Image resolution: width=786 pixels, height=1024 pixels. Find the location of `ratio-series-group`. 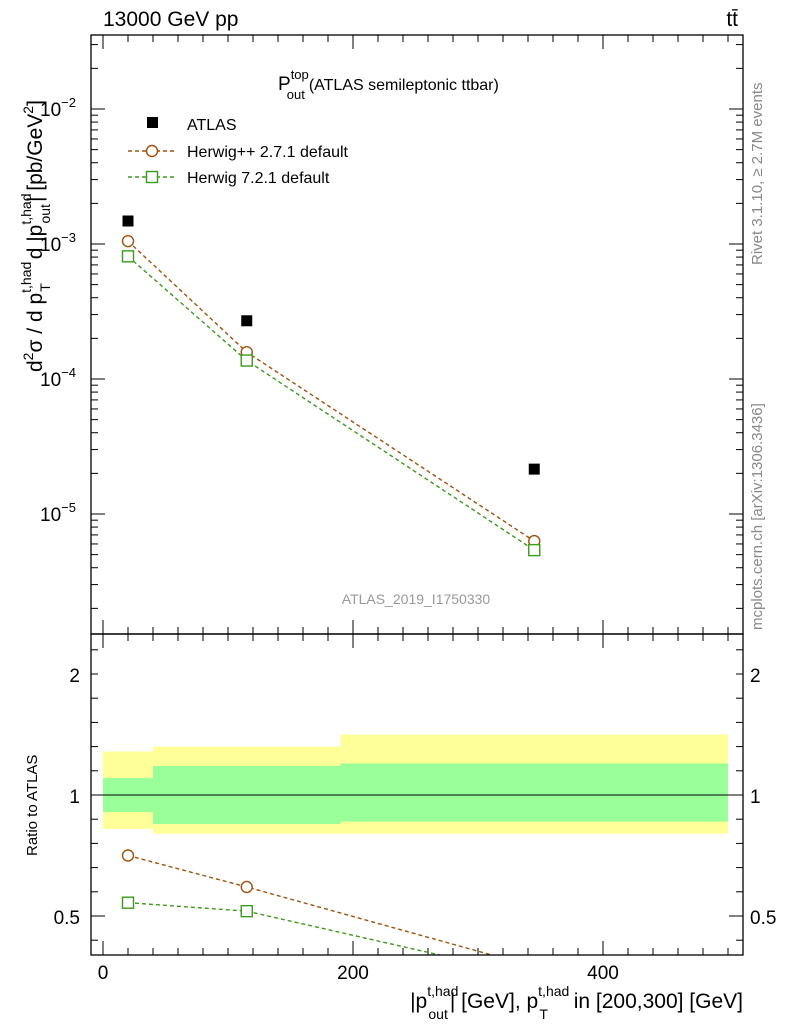

ratio-series-group is located at coordinates (330, 915).